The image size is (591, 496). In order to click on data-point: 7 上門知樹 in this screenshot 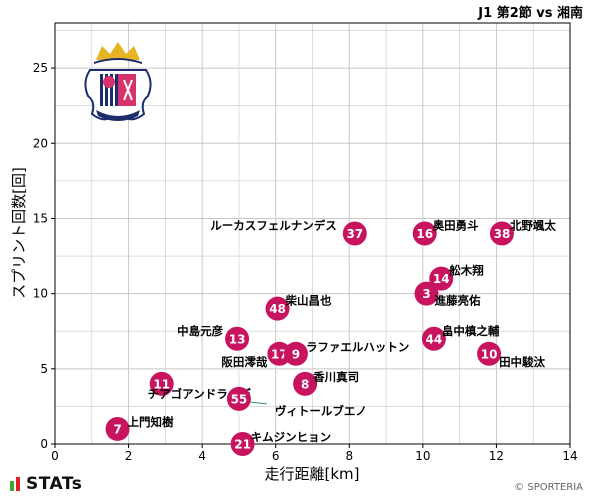, I will do `click(139, 428)`.